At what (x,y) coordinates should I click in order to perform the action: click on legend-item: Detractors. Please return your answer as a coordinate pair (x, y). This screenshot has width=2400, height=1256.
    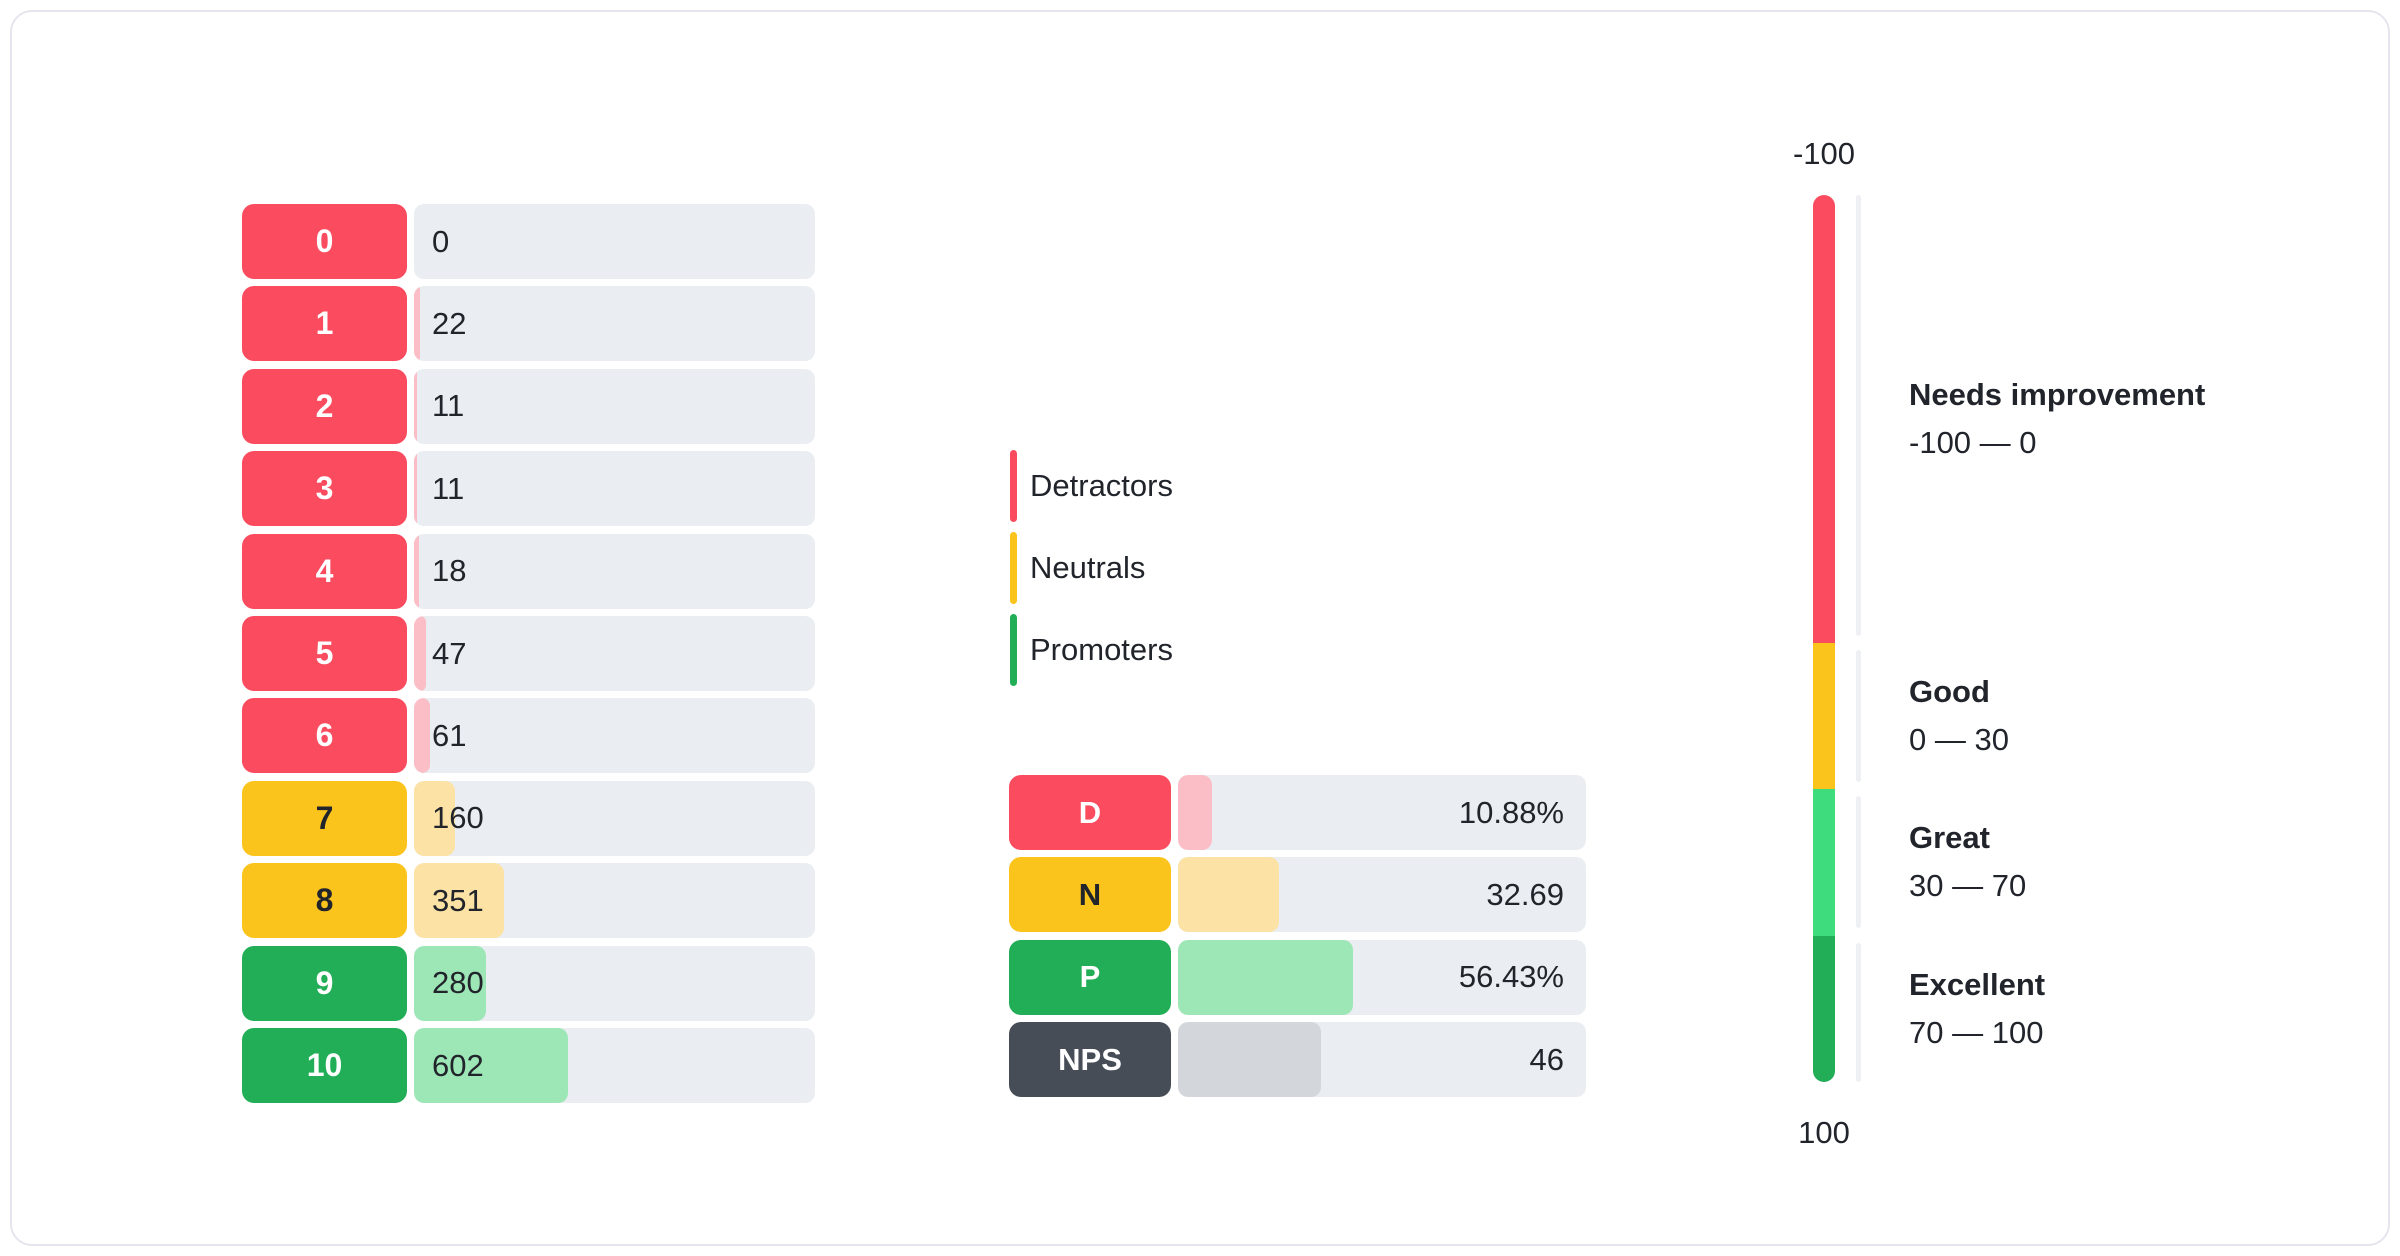
    Looking at the image, I should click on (1091, 486).